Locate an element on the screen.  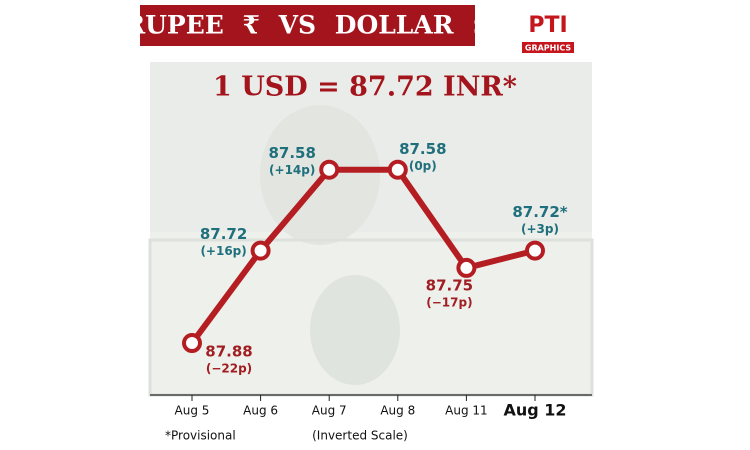
x-tick-label: Aug 12 is located at coordinates (534, 410).